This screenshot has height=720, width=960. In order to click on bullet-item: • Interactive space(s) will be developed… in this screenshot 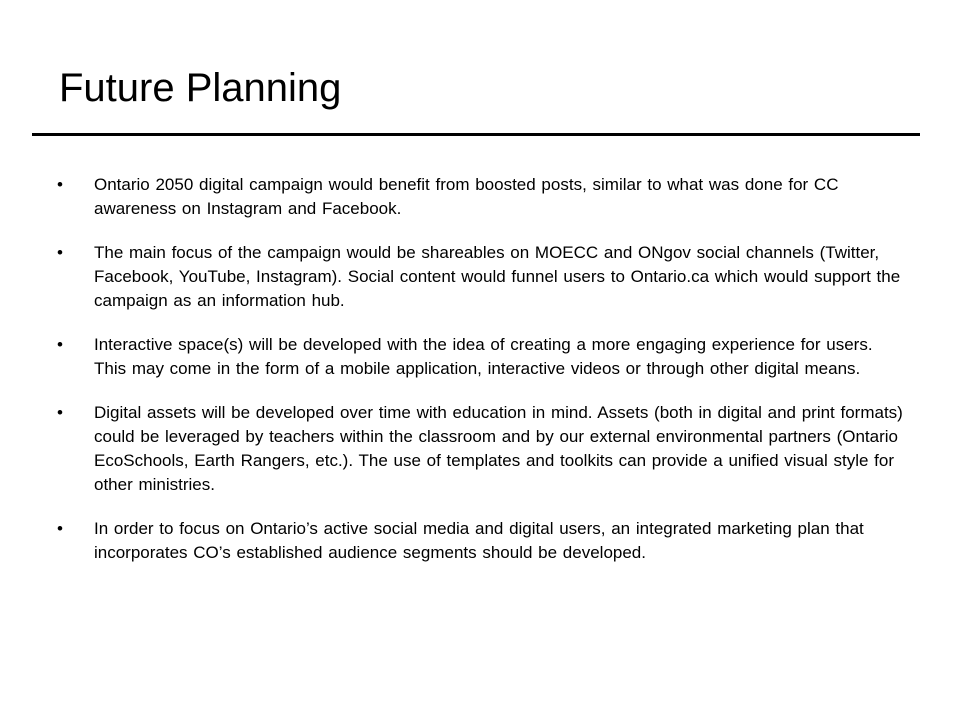, I will do `click(480, 357)`.